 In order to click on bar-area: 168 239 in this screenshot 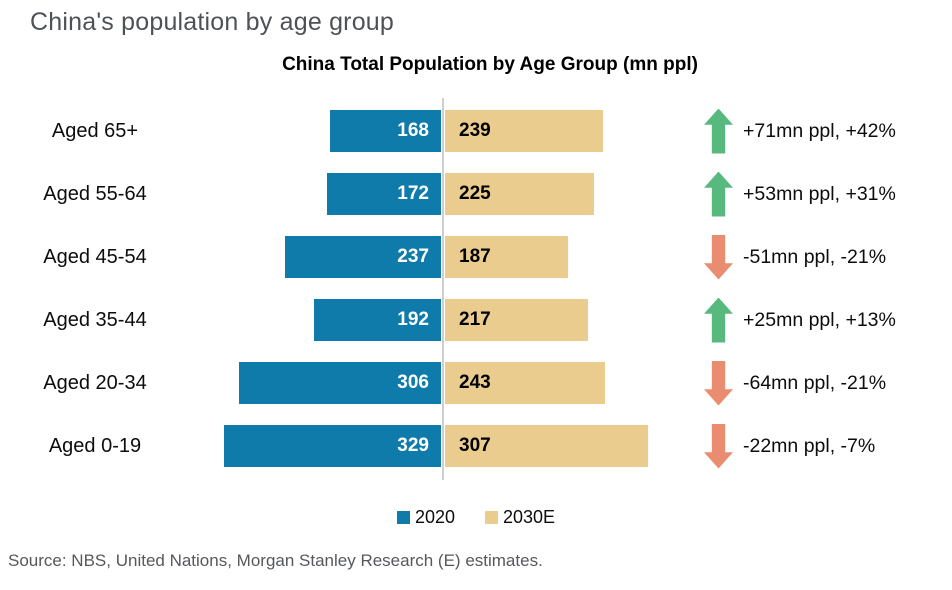, I will do `click(430, 131)`.